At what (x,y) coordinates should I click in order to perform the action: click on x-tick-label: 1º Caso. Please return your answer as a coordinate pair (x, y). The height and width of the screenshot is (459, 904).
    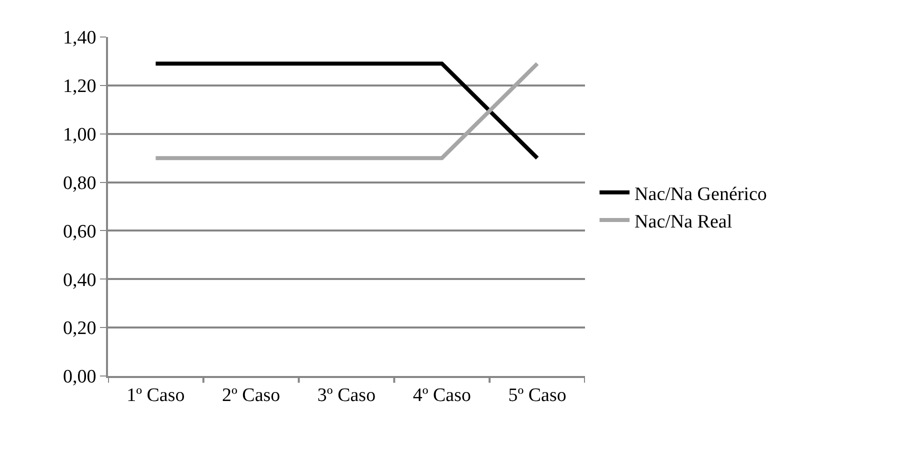
    Looking at the image, I should click on (155, 395).